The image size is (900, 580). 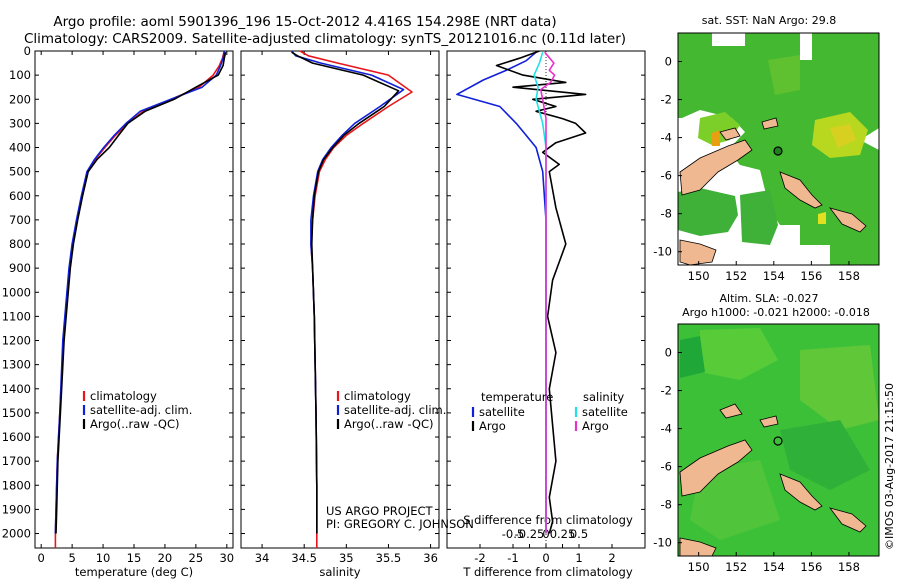 I want to click on y-tick-label: 0, so click(x=27, y=51).